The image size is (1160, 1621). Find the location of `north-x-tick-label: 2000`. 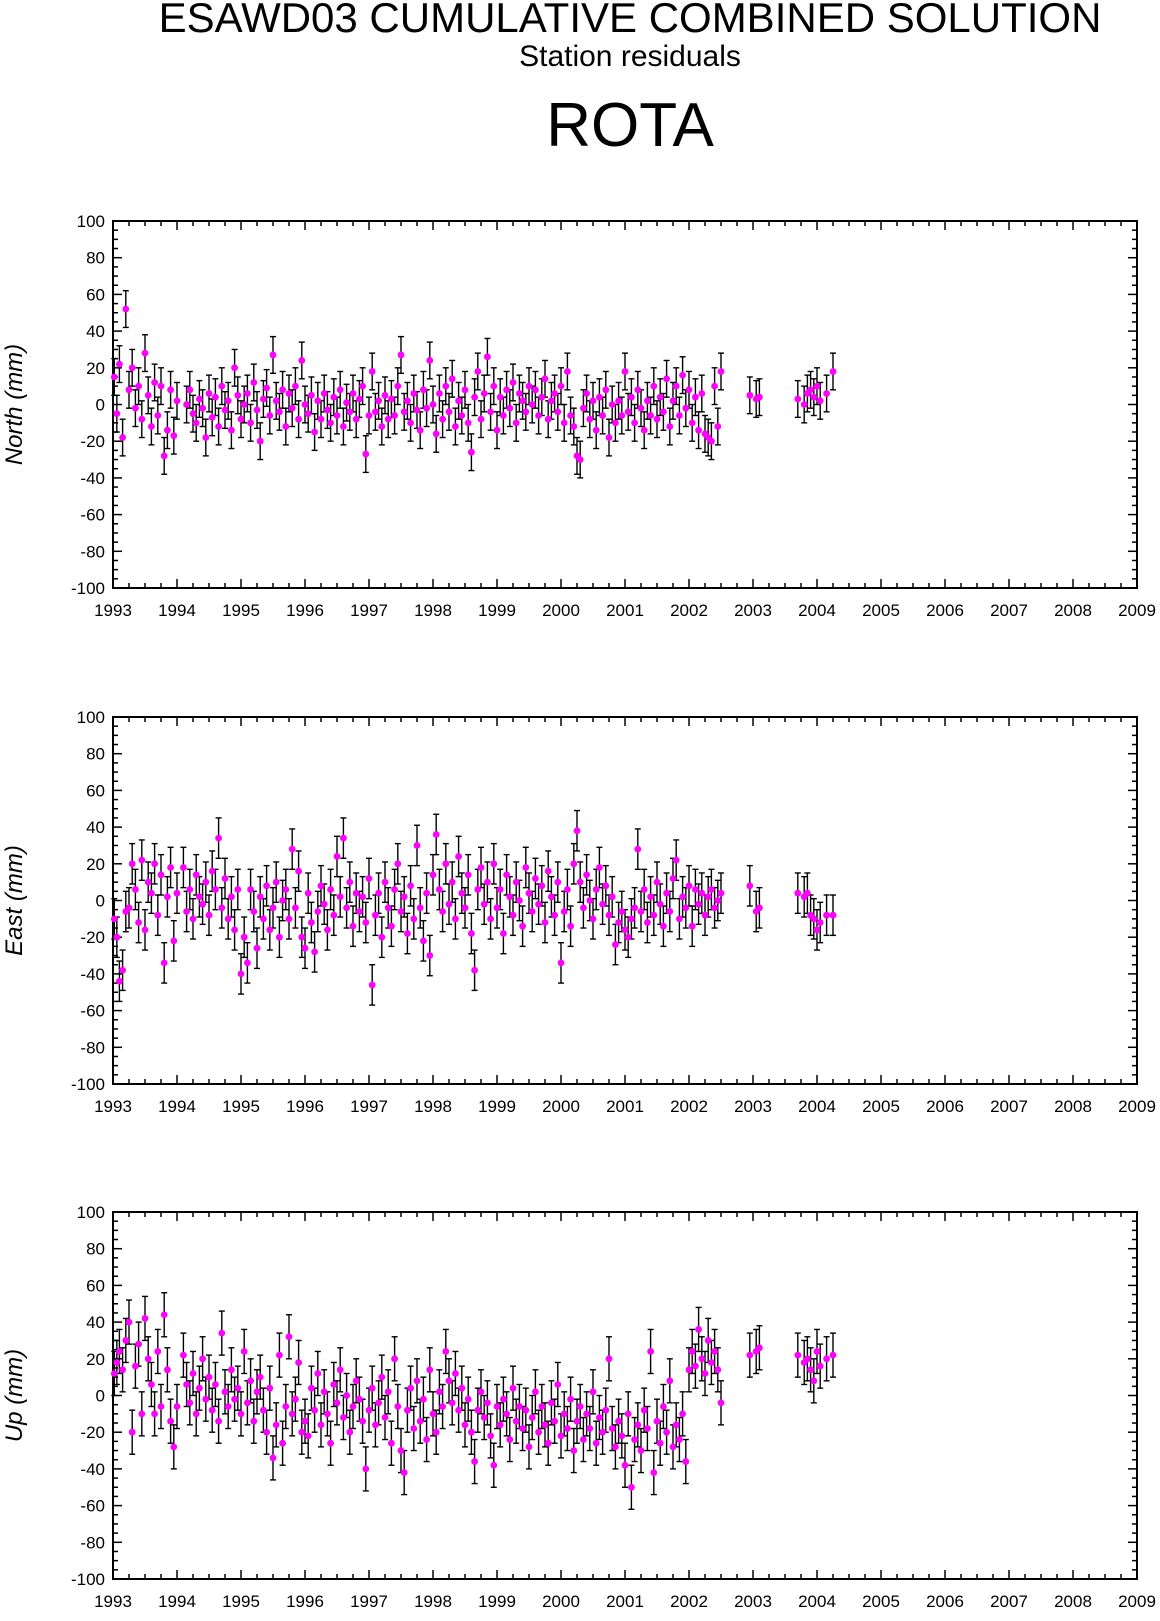

north-x-tick-label: 2000 is located at coordinates (561, 610).